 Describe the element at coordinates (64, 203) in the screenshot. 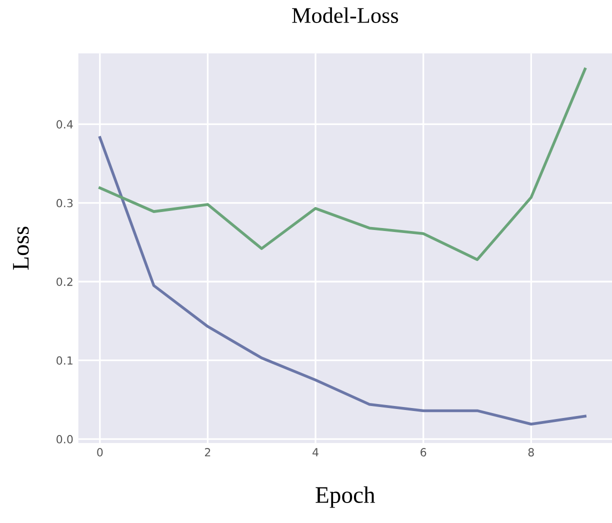

I see `y-tick-label: 0.3` at that location.